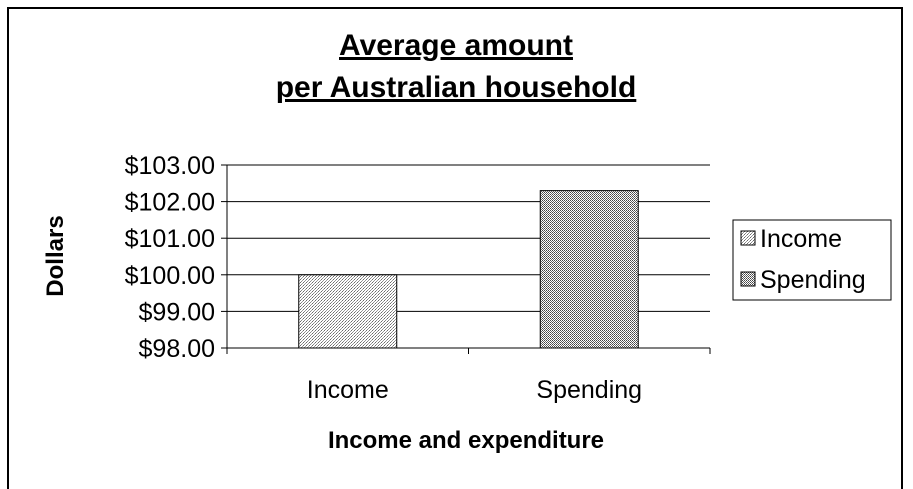 This screenshot has height=489, width=913. What do you see at coordinates (589, 269) in the screenshot?
I see `bar-spending` at bounding box center [589, 269].